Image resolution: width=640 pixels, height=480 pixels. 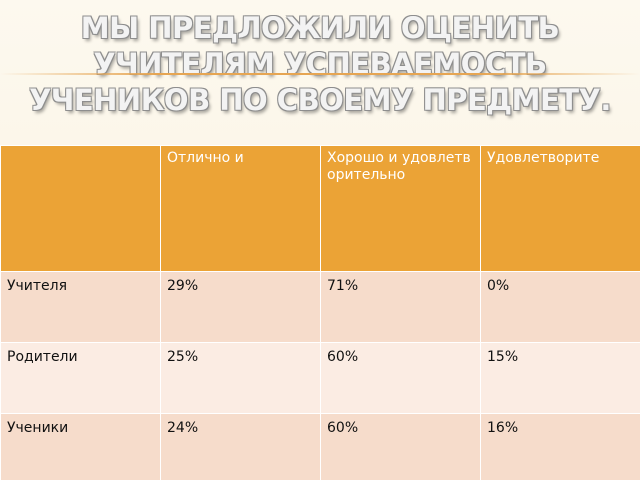 What do you see at coordinates (400, 307) in the screenshot?
I see `table-cell: 71%` at bounding box center [400, 307].